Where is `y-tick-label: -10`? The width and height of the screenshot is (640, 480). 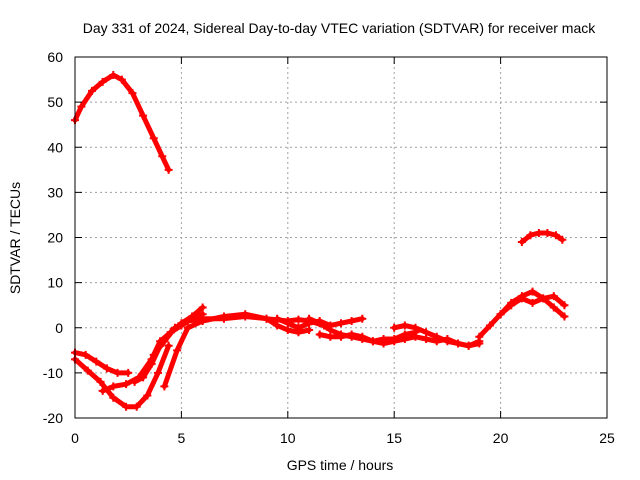 y-tick-label: -10 is located at coordinates (53, 373).